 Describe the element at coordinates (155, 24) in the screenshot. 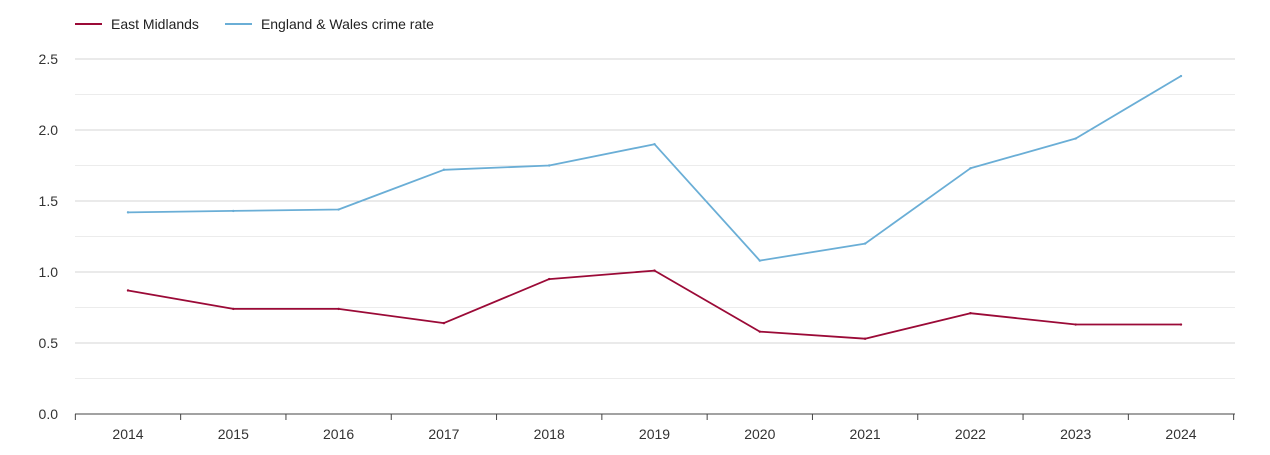

I see `legend-label-east-midlands: East Midlands` at that location.